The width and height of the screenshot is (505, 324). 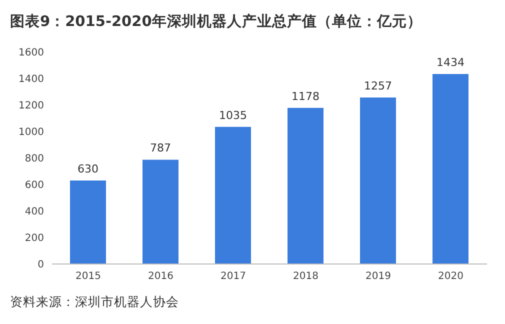 I want to click on data-label: 1434, so click(x=450, y=62).